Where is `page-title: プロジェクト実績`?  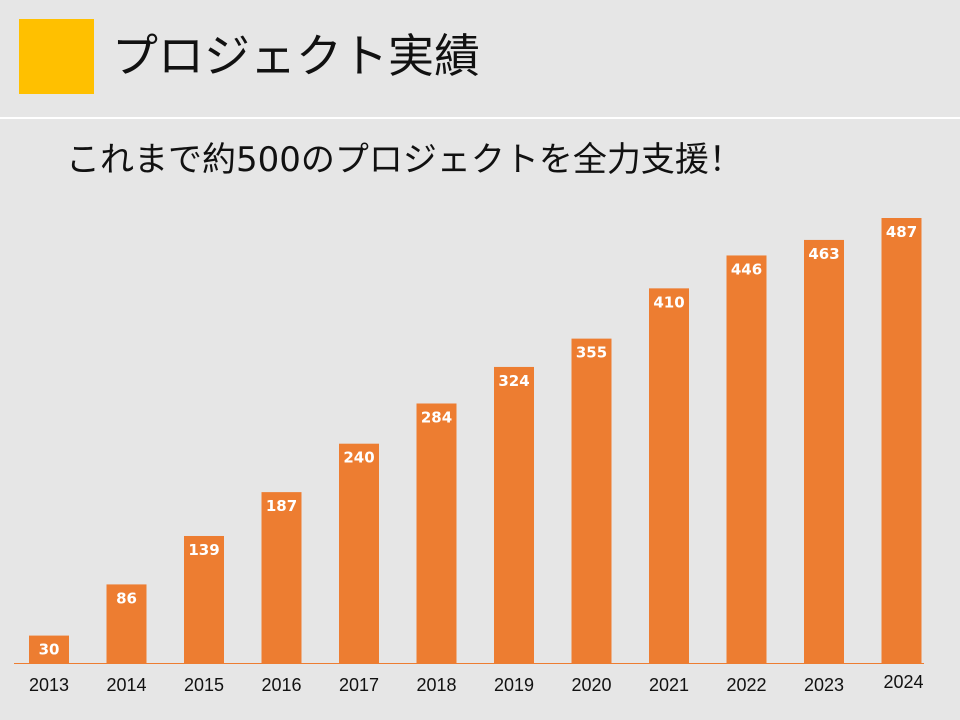 page-title: プロジェクト実績 is located at coordinates (296, 56).